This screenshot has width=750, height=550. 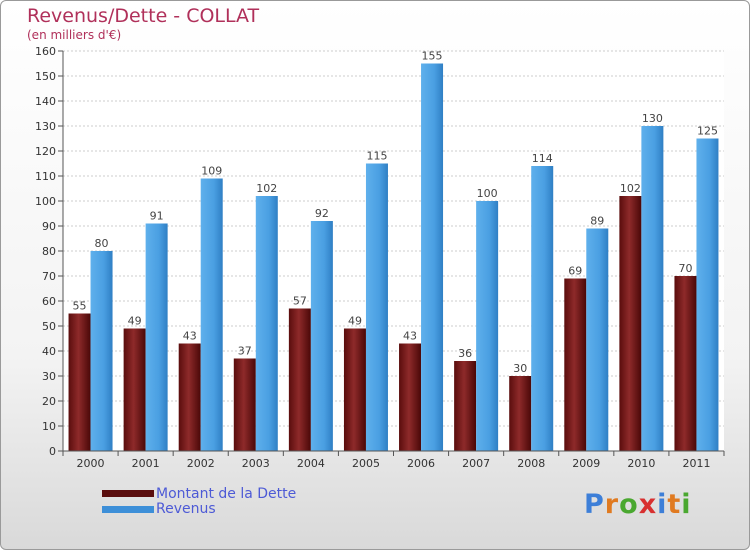 I want to click on y-tick-label: 90, so click(x=49, y=226).